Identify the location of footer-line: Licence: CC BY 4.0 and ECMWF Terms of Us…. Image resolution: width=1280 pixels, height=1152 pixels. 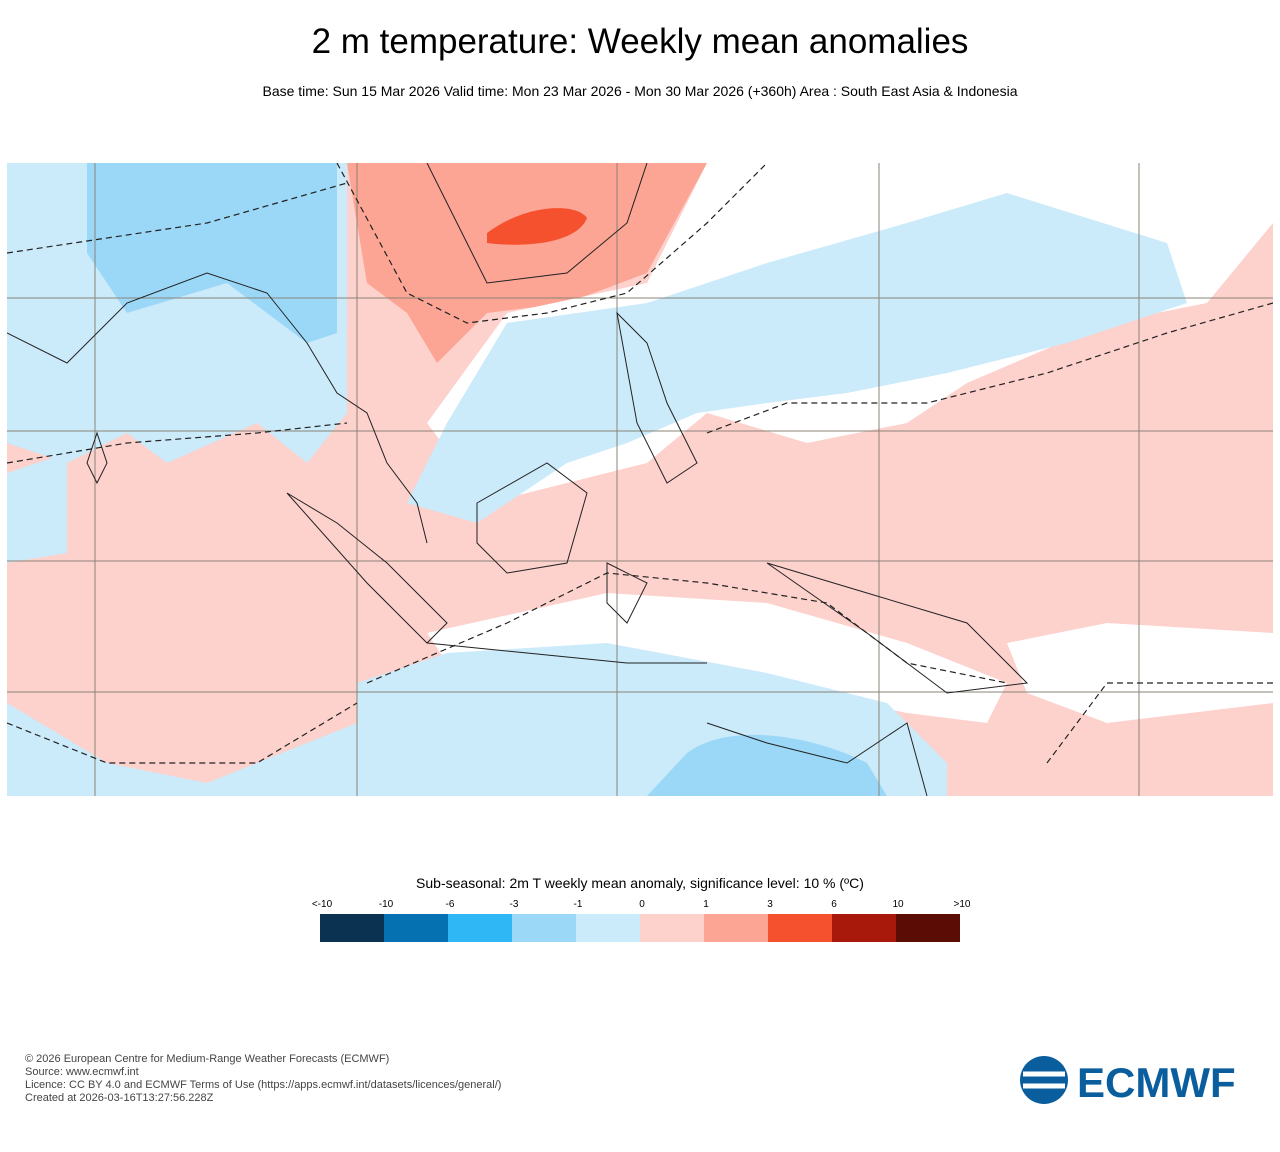
(263, 1085).